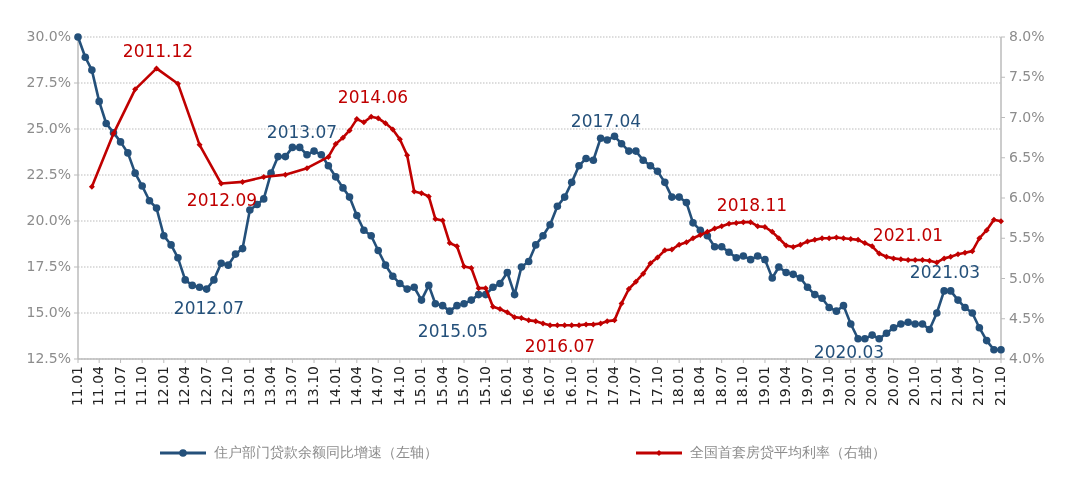 Image resolution: width=1080 pixels, height=484 pixels. What do you see at coordinates (184, 386) in the screenshot?
I see `x-tick-label: 12.04` at bounding box center [184, 386].